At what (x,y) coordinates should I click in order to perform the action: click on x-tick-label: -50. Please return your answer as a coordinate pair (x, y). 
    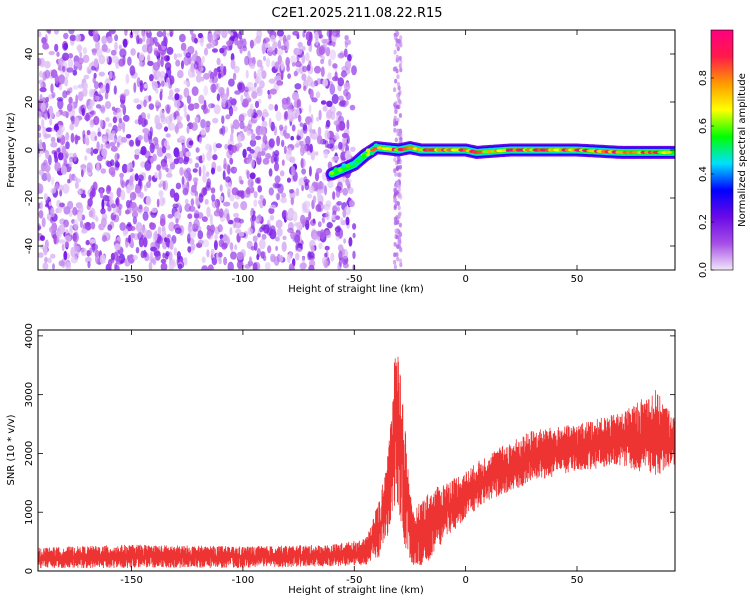
    Looking at the image, I should click on (354, 279).